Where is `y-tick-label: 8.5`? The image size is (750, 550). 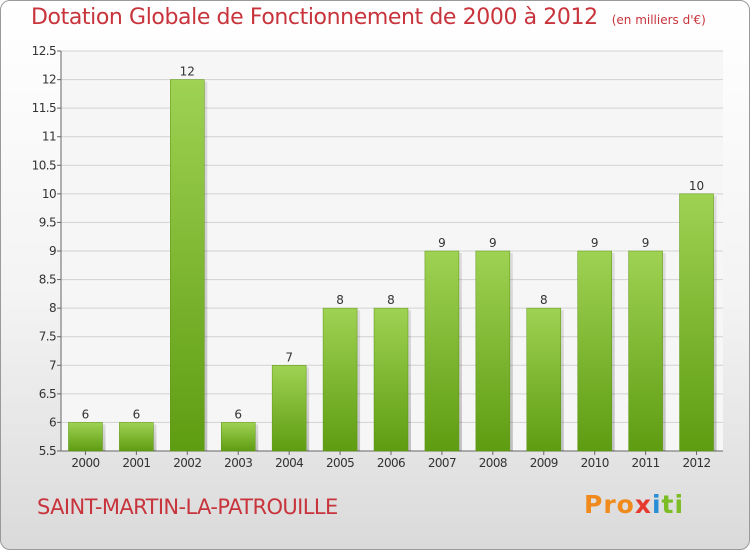
y-tick-label: 8.5 is located at coordinates (47, 280).